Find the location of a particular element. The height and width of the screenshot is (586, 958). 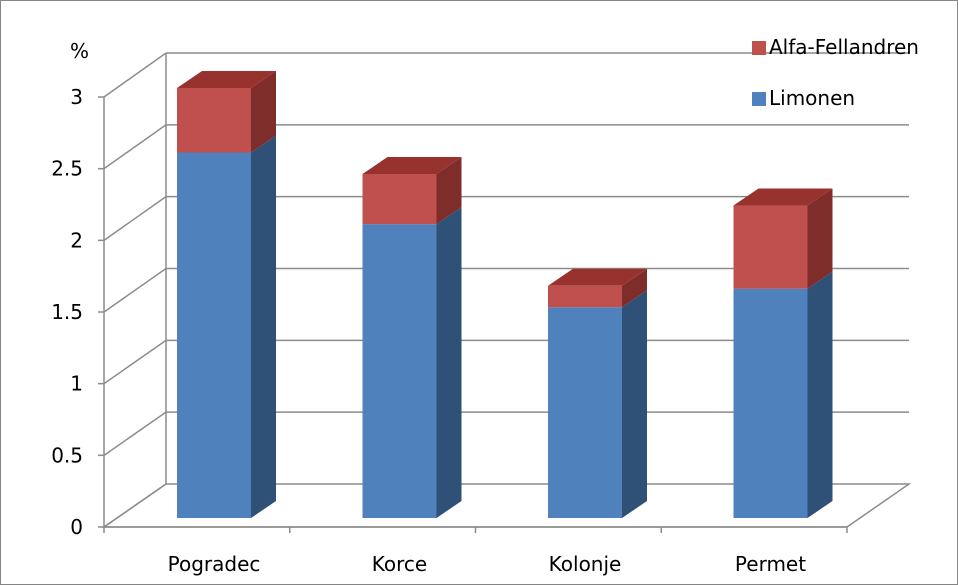

y-tick-label: 1 is located at coordinates (76, 384).